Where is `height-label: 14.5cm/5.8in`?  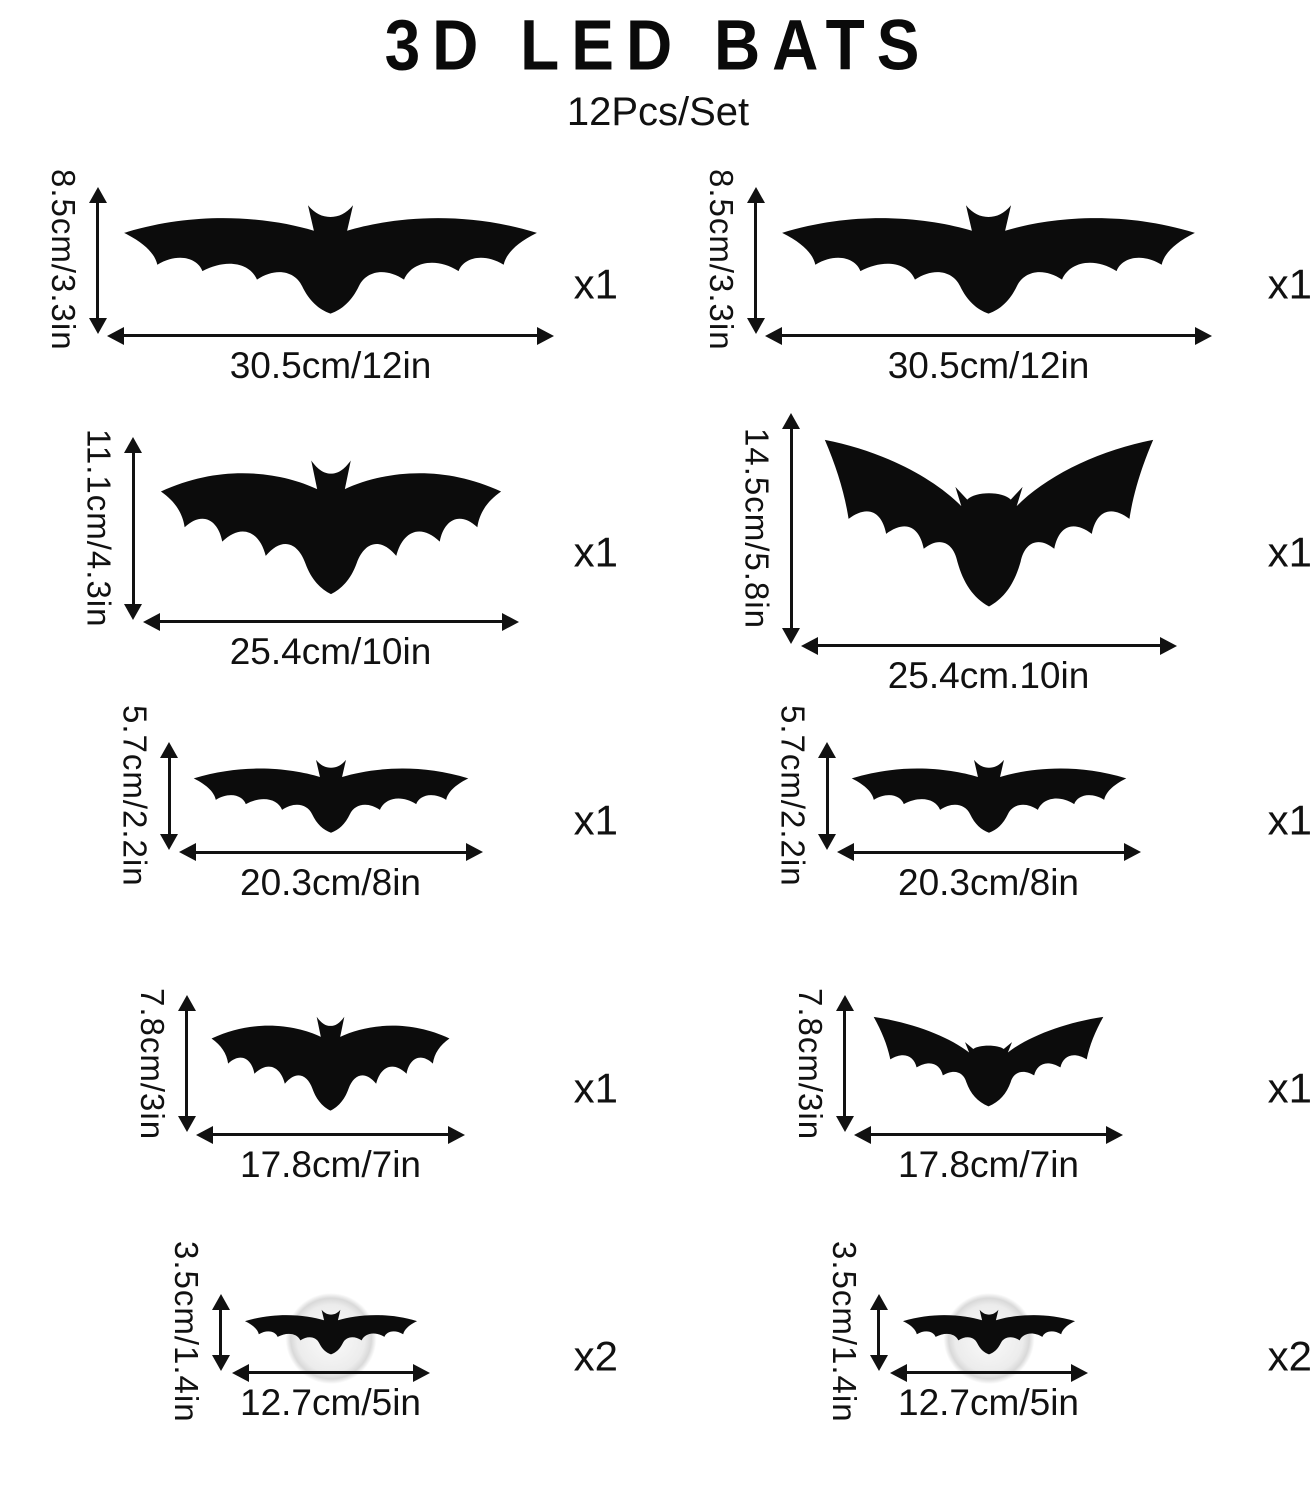 height-label: 14.5cm/5.8in is located at coordinates (757, 528).